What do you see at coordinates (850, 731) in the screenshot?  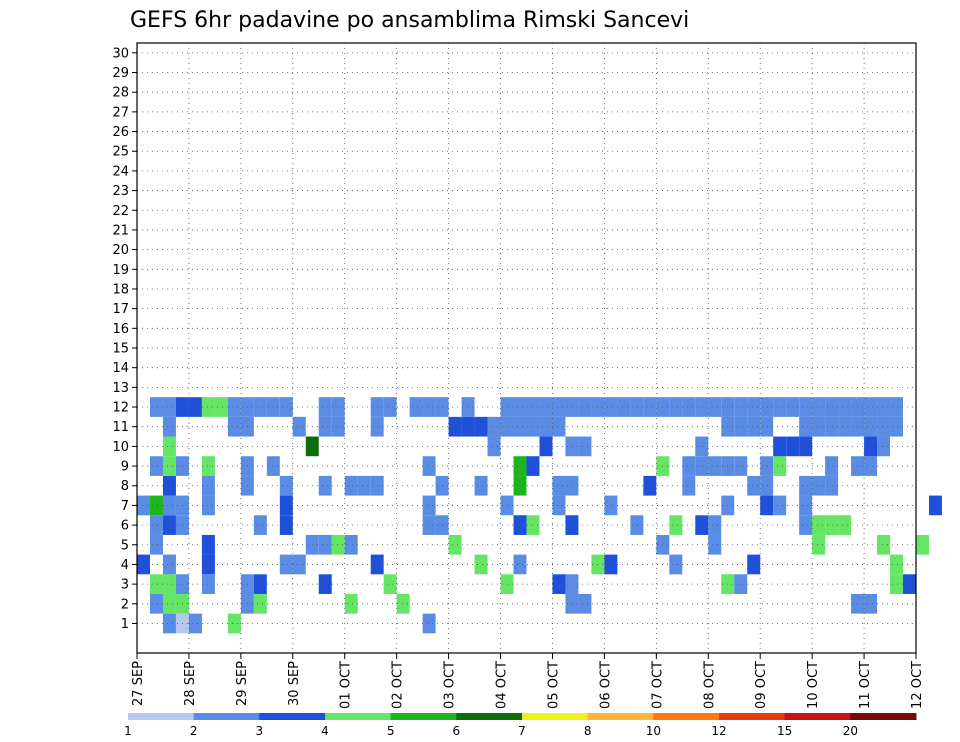 I see `colorbar-label: 20` at bounding box center [850, 731].